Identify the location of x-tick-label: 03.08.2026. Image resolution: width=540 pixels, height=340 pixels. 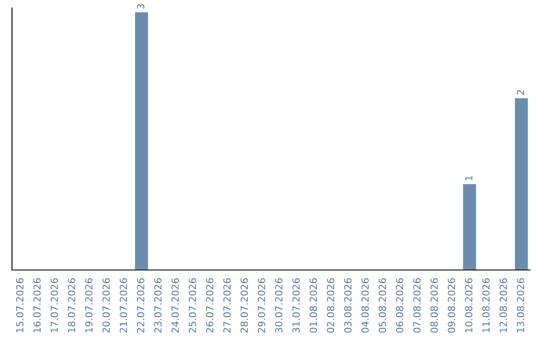
(348, 305).